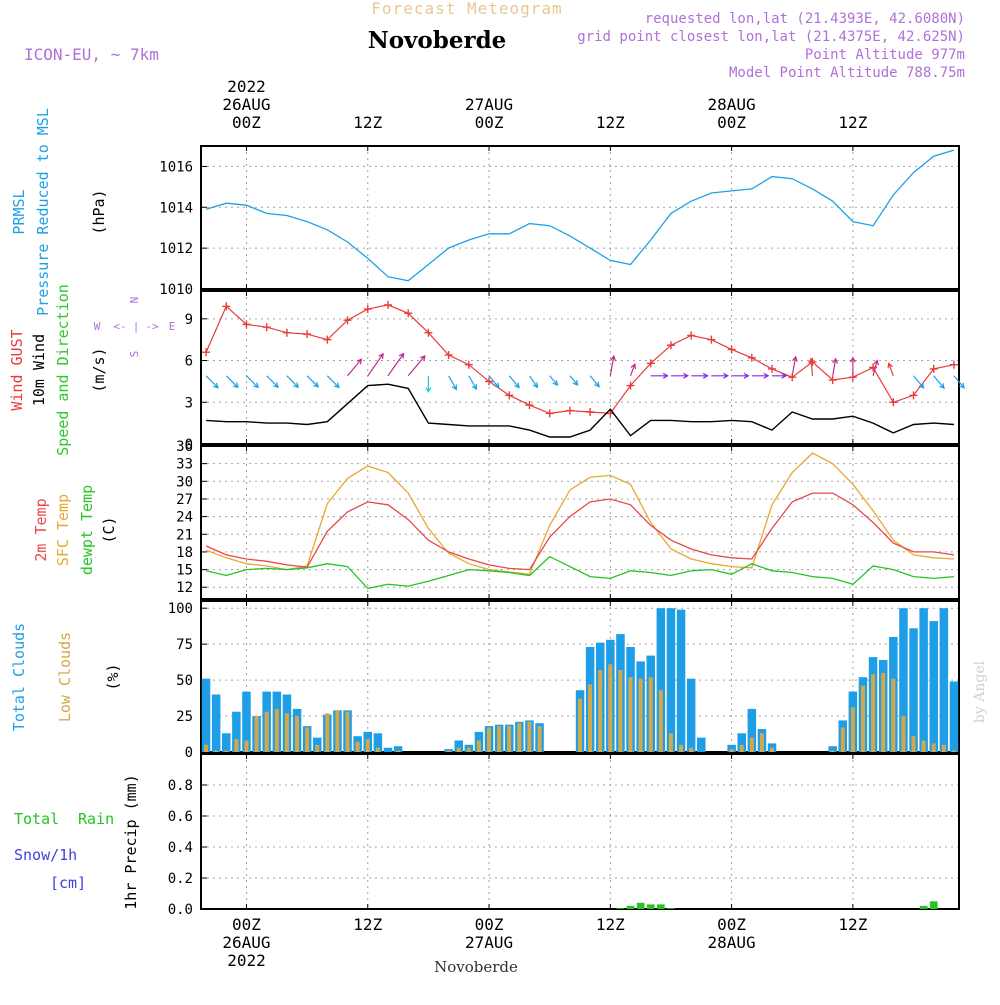 The width and height of the screenshot is (1000, 1005). What do you see at coordinates (847, 73) in the screenshot?
I see `model-altitude: Model Point Altitude 788.75m` at bounding box center [847, 73].